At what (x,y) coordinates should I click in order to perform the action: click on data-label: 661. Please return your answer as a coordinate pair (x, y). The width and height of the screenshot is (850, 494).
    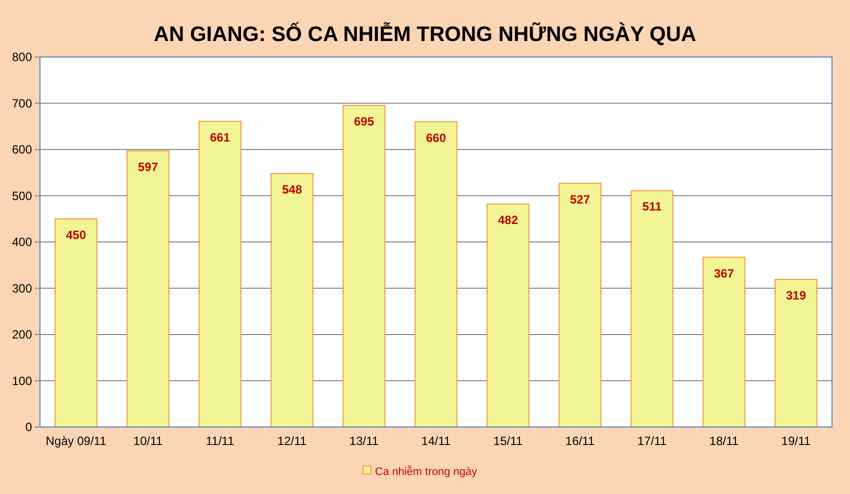
    Looking at the image, I should click on (220, 137).